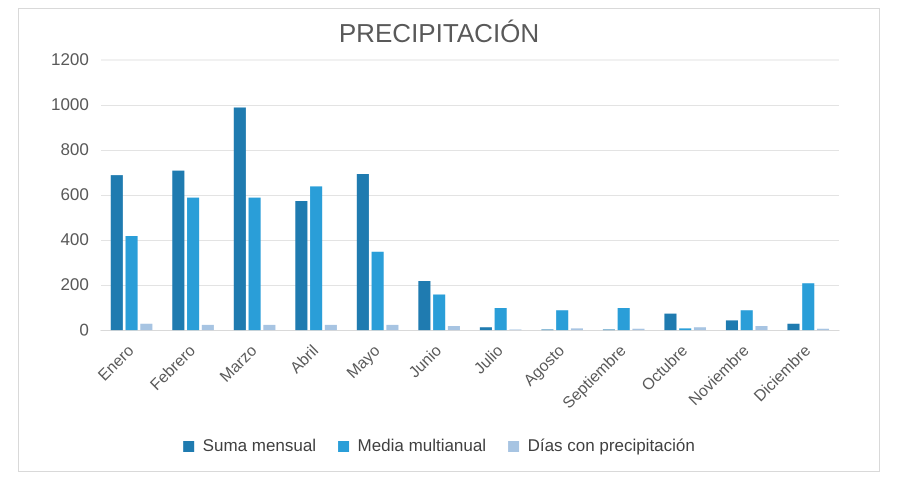 Image resolution: width=900 pixels, height=480 pixels. What do you see at coordinates (69, 59) in the screenshot?
I see `y-tick-label: 1200` at bounding box center [69, 59].